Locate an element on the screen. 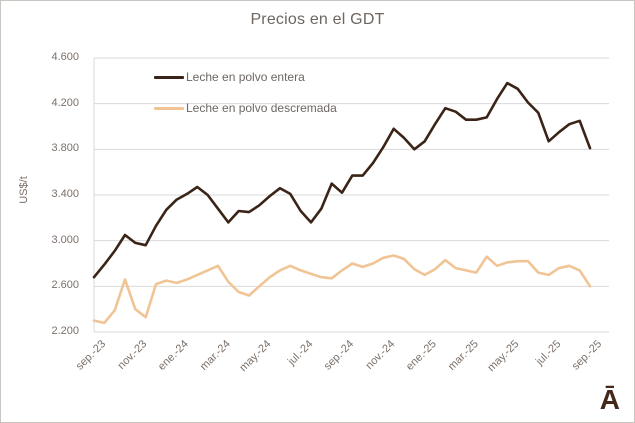  y-tick-label: 4.200 is located at coordinates (65, 102).